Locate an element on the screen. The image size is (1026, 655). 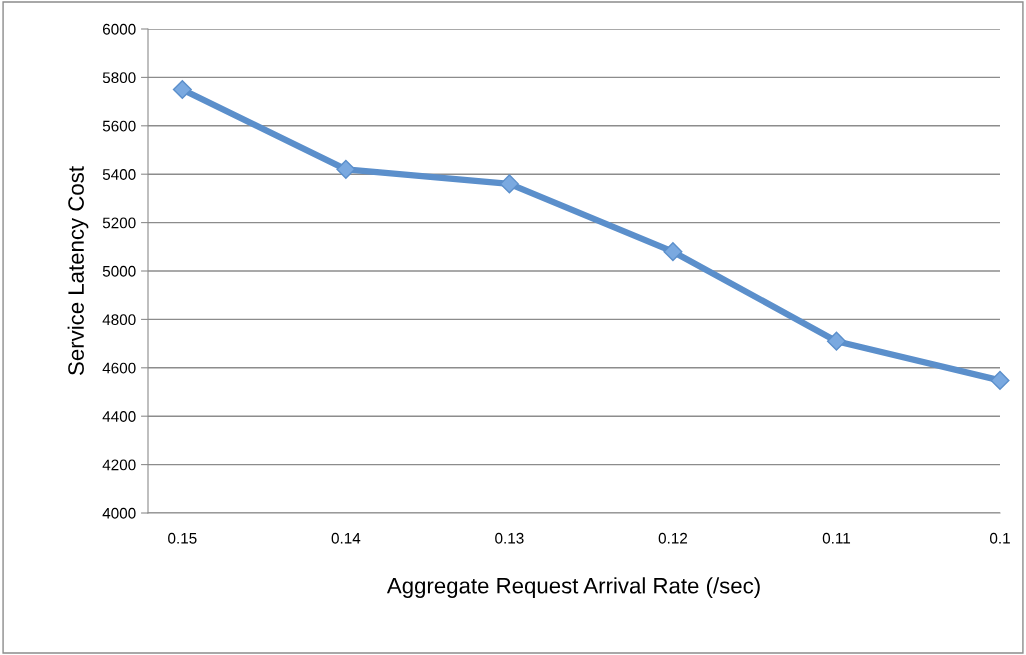
y-tick-label: 5000 is located at coordinates (119, 271).